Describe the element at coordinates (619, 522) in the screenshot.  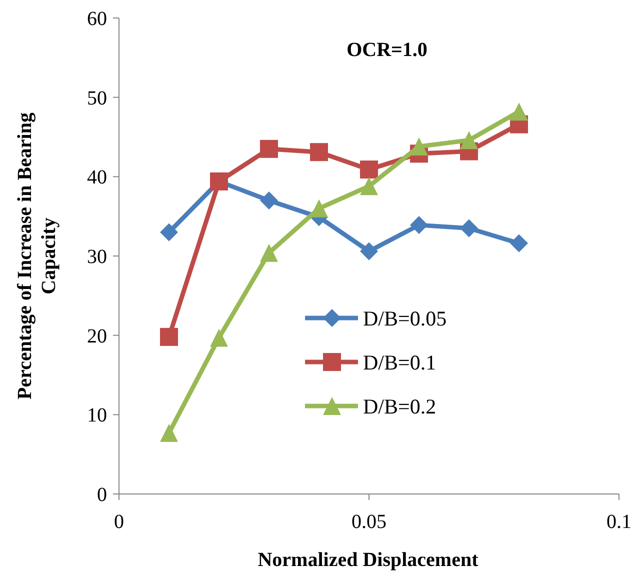
I see `x-tick-label: 0.1` at that location.